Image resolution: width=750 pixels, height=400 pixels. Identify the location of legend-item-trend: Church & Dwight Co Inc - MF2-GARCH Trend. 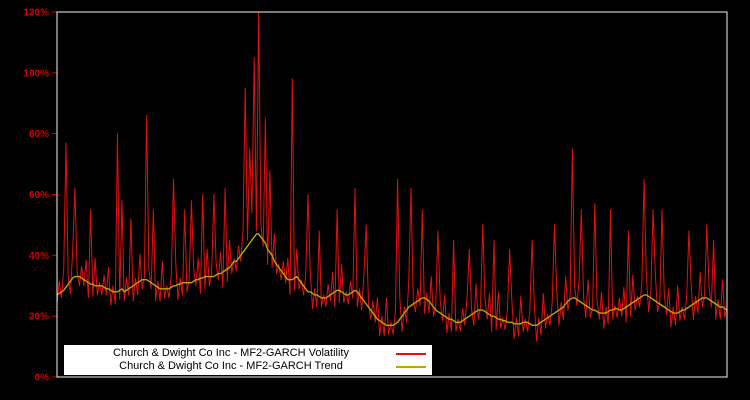
(248, 366).